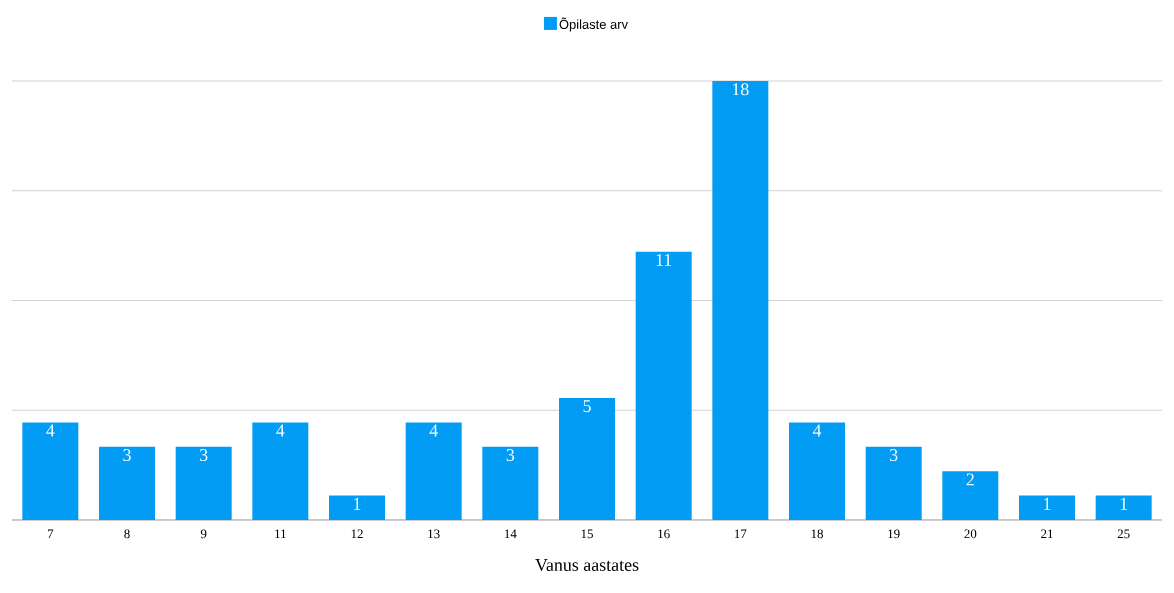 The width and height of the screenshot is (1174, 593). What do you see at coordinates (587, 565) in the screenshot?
I see `x-axis-title: Vanus aastates` at bounding box center [587, 565].